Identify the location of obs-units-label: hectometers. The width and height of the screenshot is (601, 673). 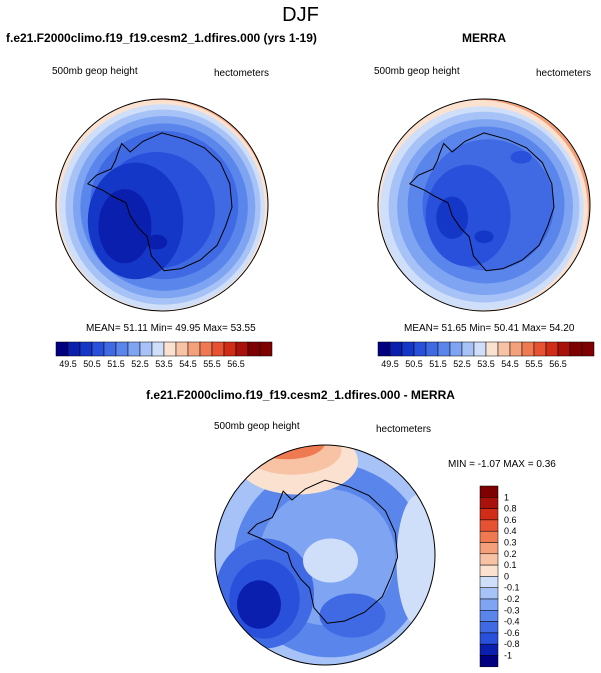
(564, 73).